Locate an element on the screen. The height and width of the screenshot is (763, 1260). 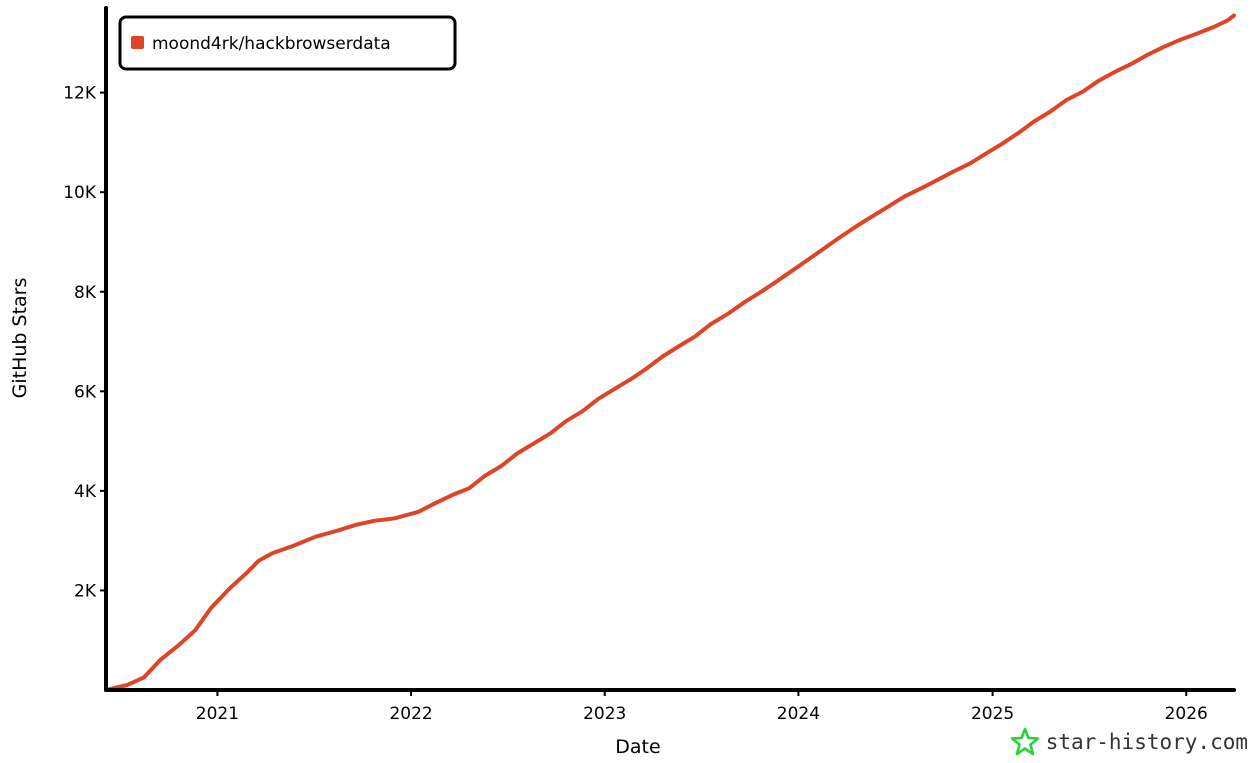
y-tick-label: 4K is located at coordinates (85, 492).